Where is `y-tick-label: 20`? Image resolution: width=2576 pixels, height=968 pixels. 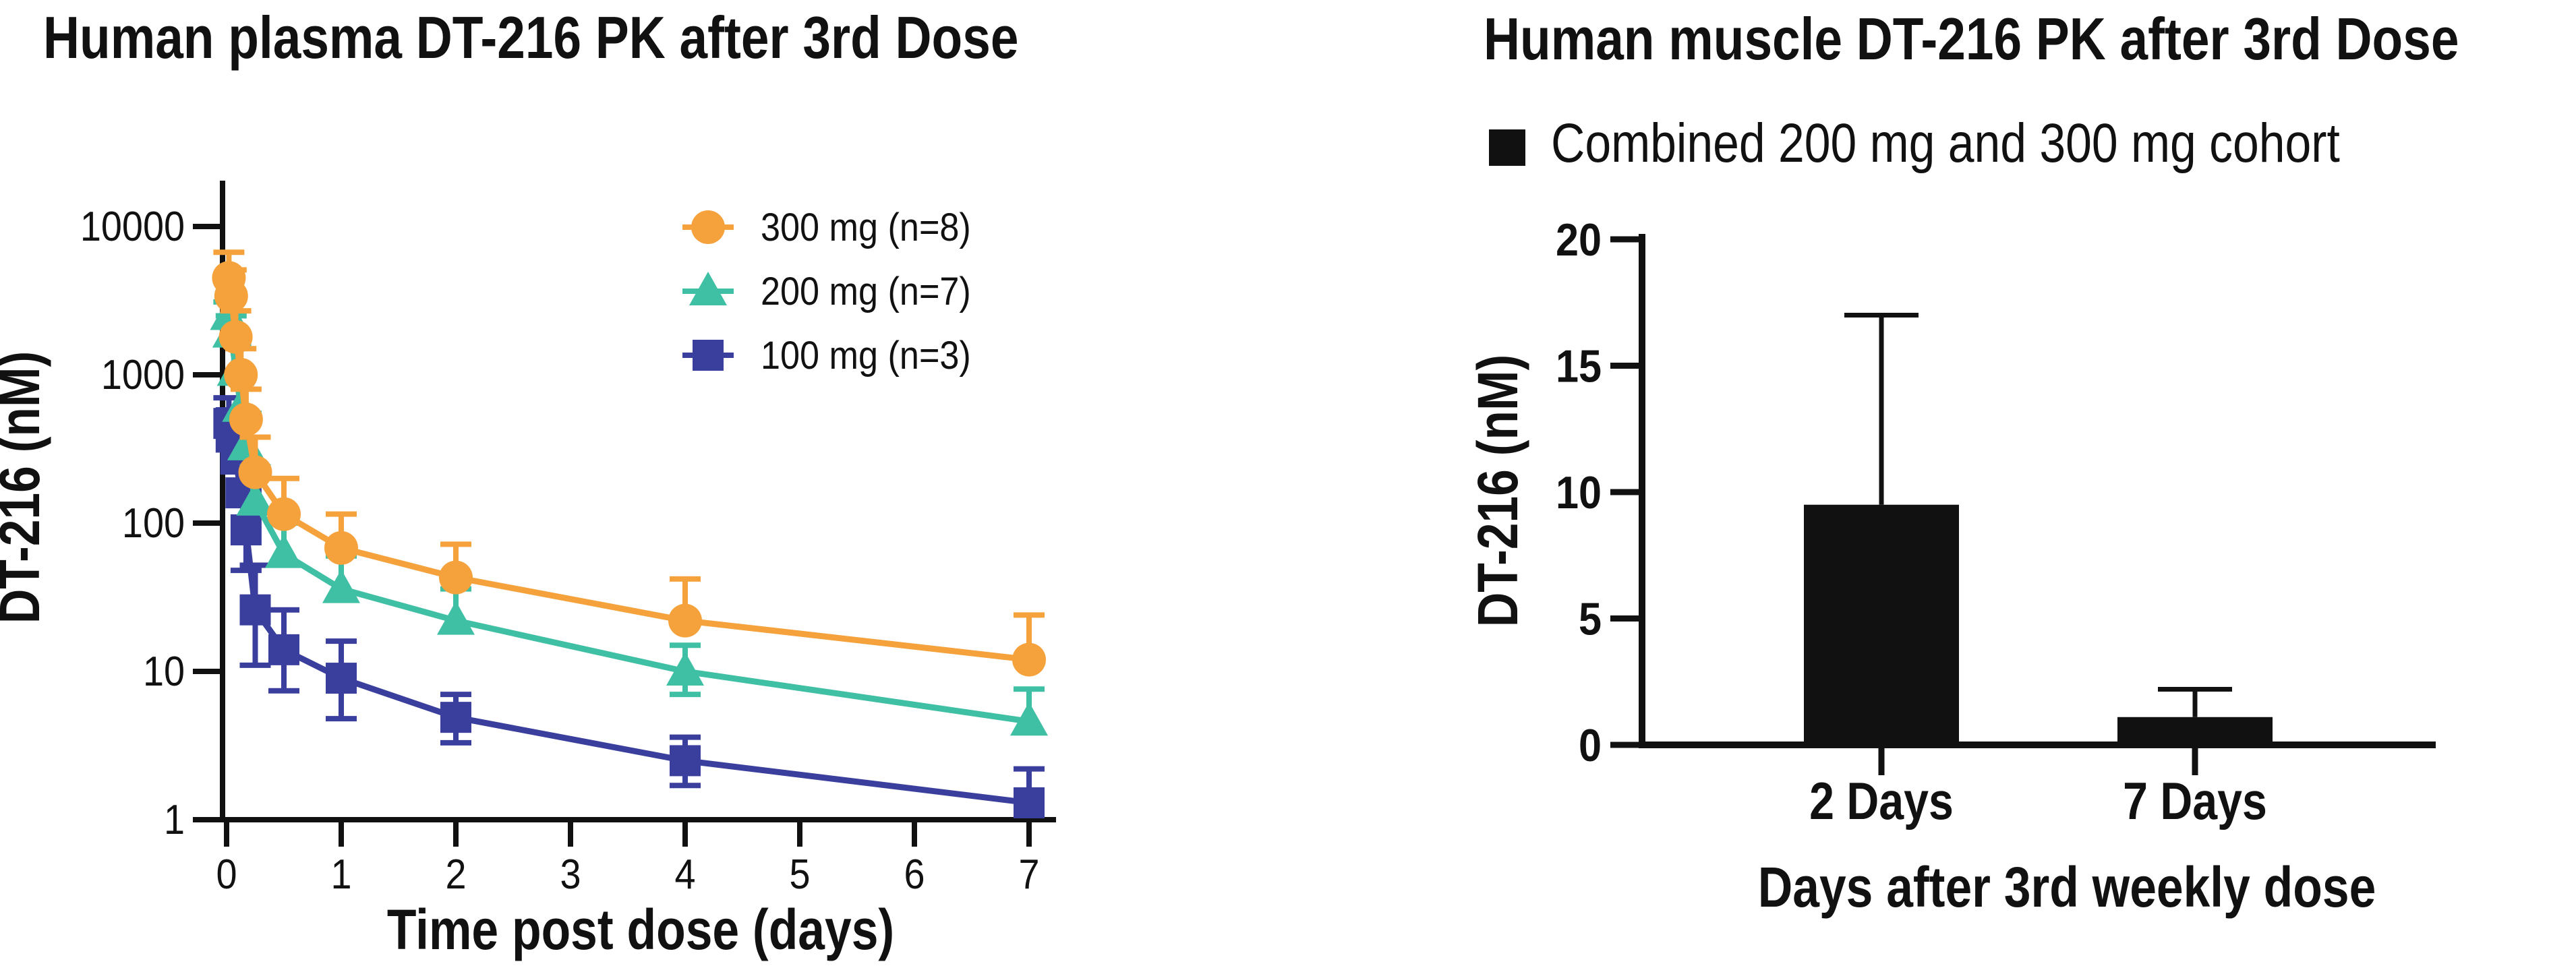
y-tick-label: 20 is located at coordinates (1579, 240).